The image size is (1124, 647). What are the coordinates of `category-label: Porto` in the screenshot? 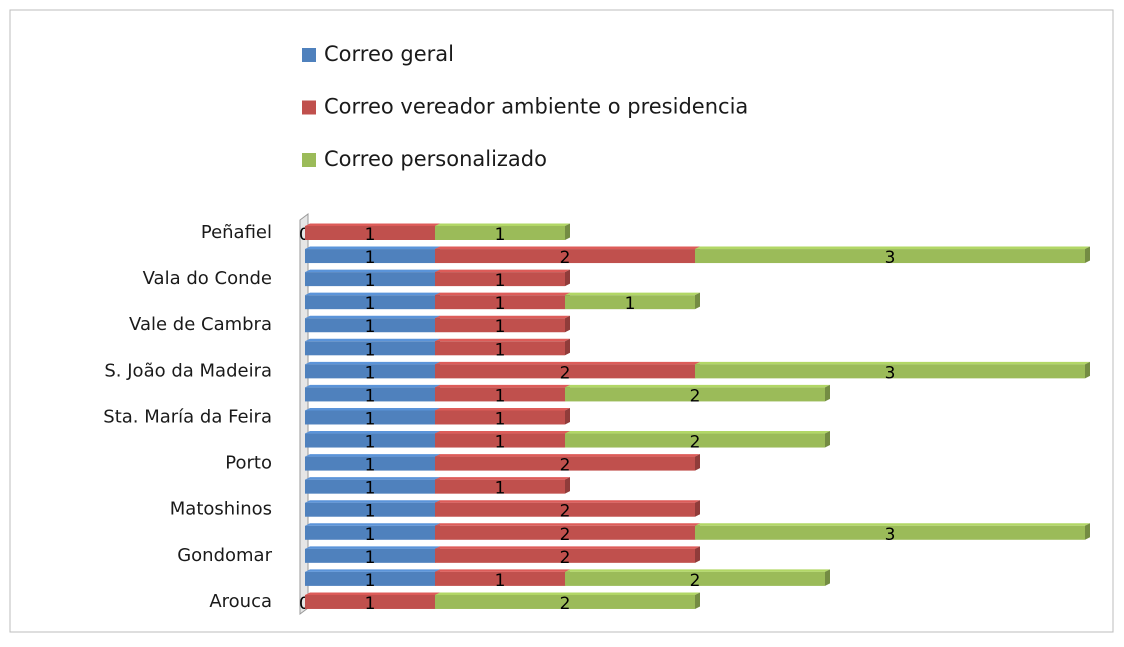 It's located at (248, 463).